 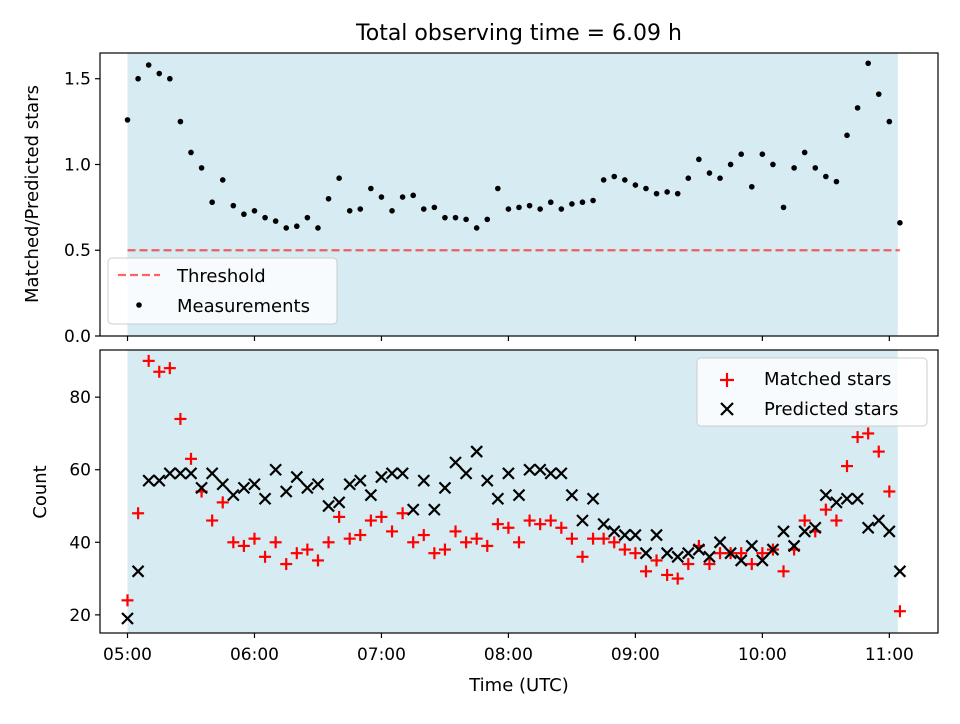 I want to click on chart-title: Total observing time = 6.09 h, so click(x=518, y=33).